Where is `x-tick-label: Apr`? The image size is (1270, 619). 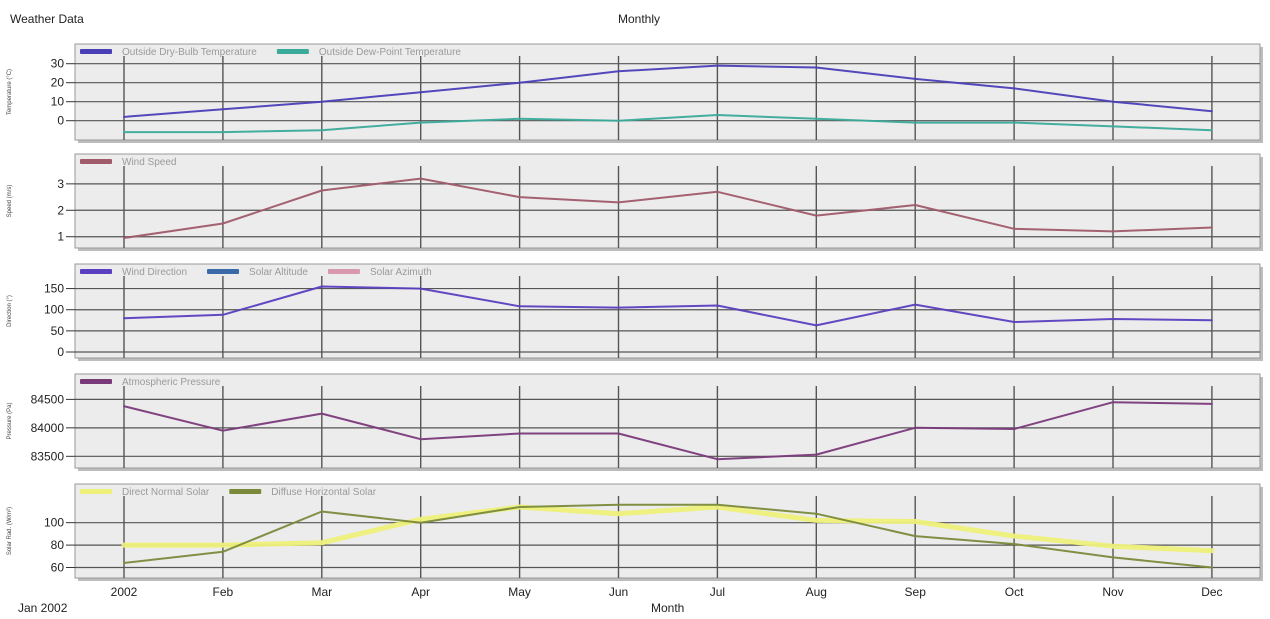
x-tick-label: Apr is located at coordinates (420, 592).